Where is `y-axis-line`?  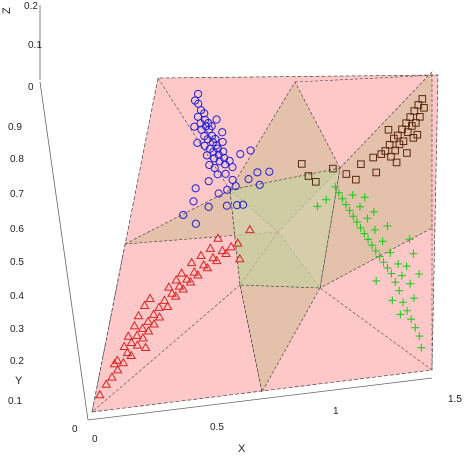
y-axis-line is located at coordinates (64, 251).